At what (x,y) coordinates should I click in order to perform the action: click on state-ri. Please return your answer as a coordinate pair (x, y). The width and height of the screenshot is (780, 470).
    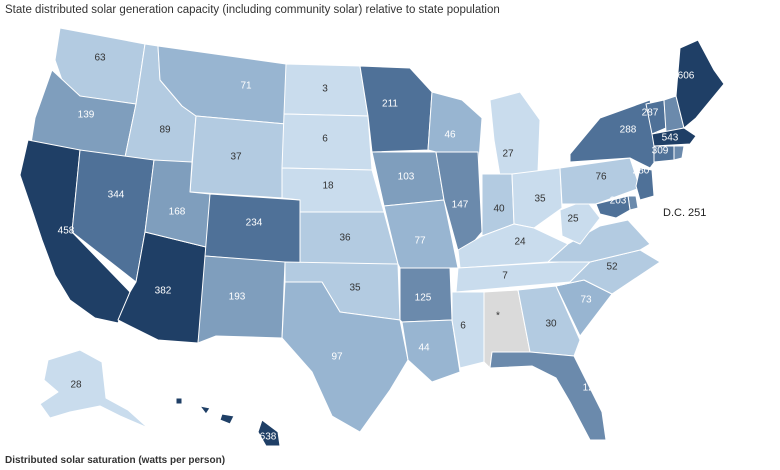
    Looking at the image, I should click on (679, 153).